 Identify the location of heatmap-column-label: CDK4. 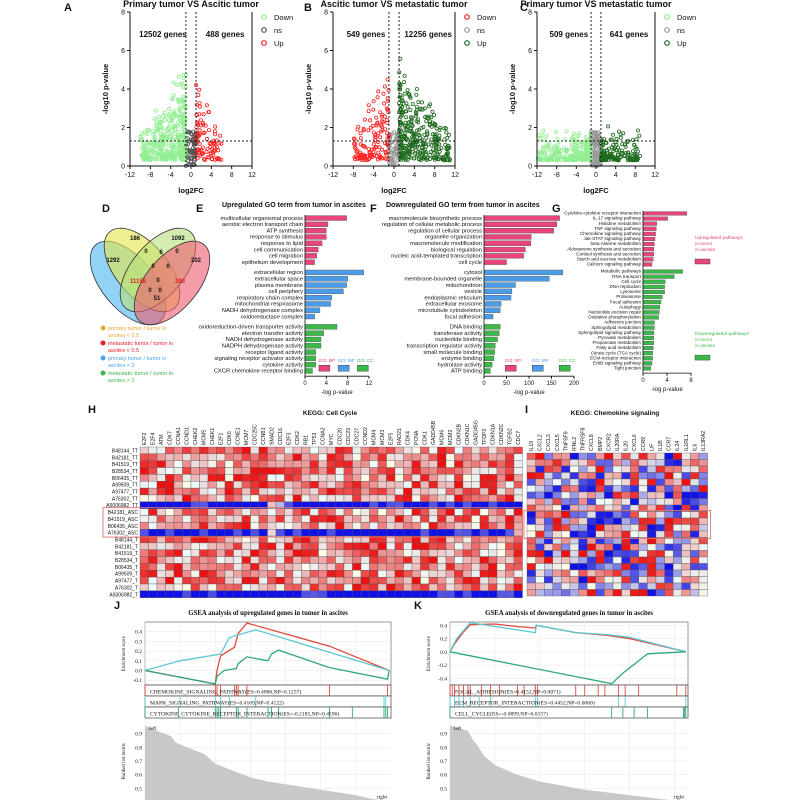
(409, 438).